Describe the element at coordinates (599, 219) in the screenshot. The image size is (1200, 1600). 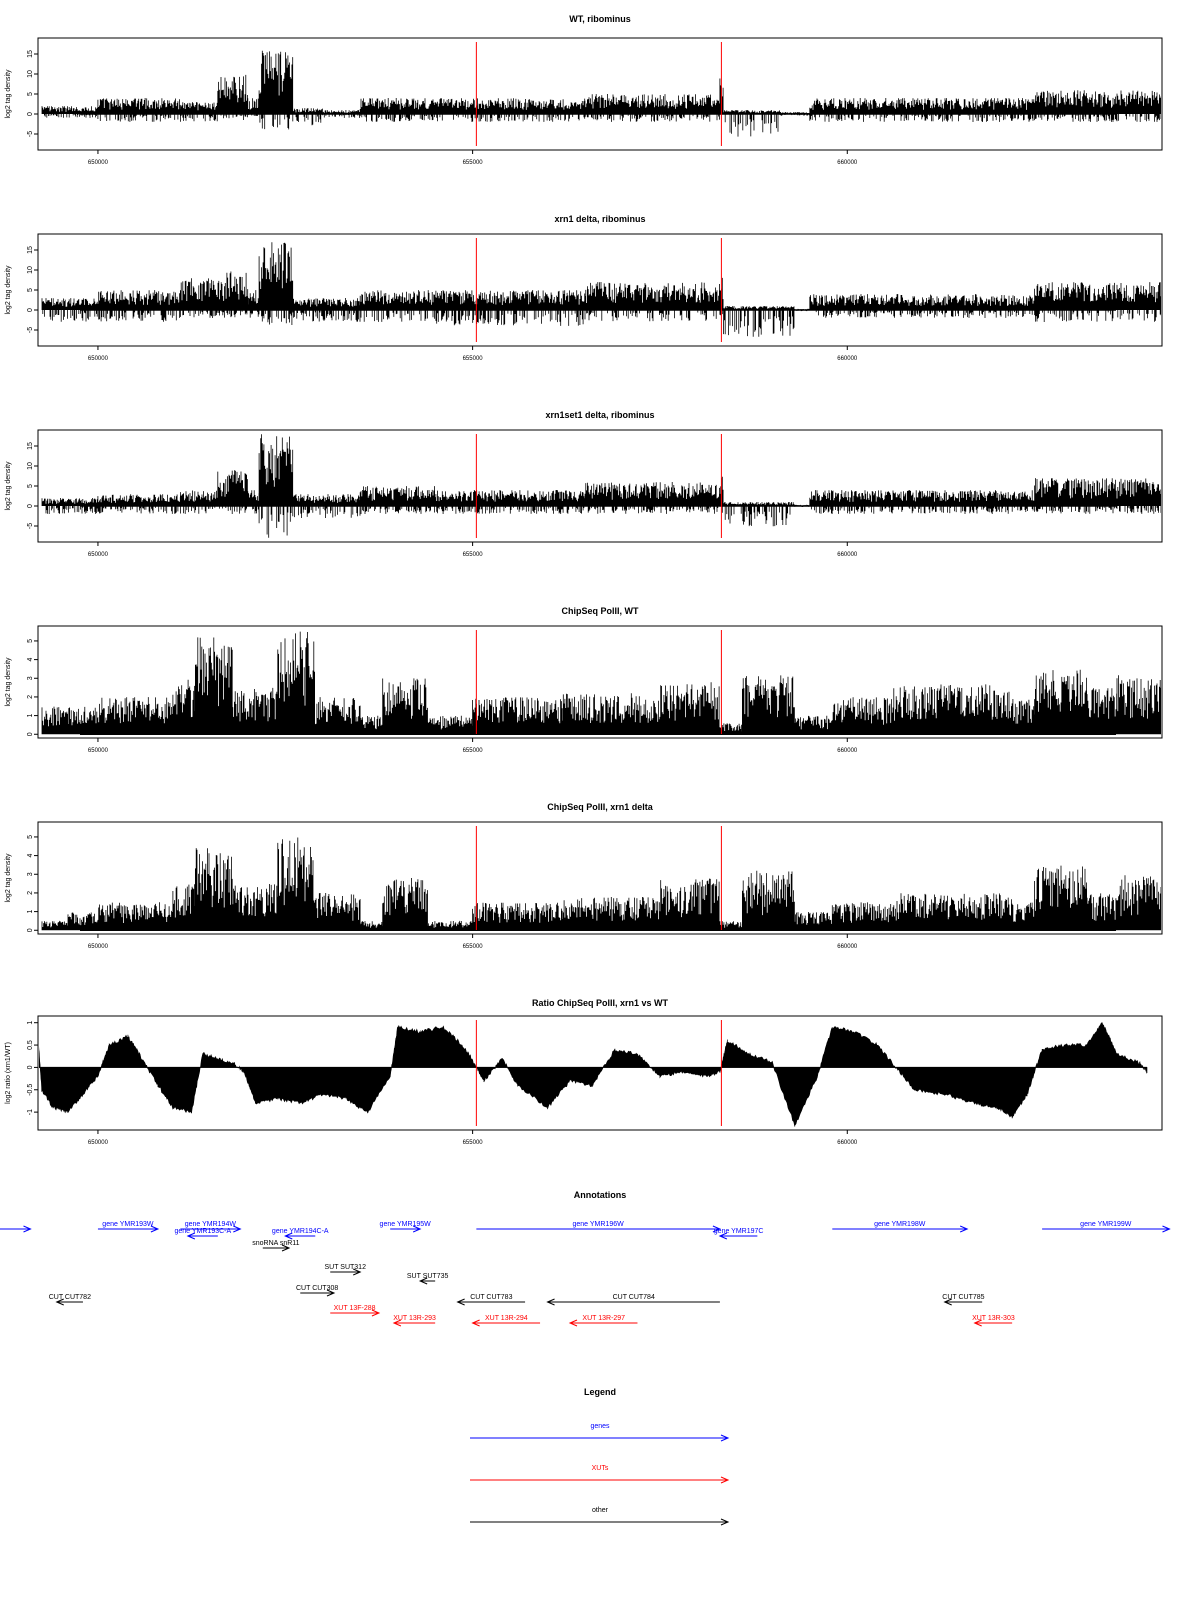
I see `panel-title: xrn1 delta, ribominus` at that location.